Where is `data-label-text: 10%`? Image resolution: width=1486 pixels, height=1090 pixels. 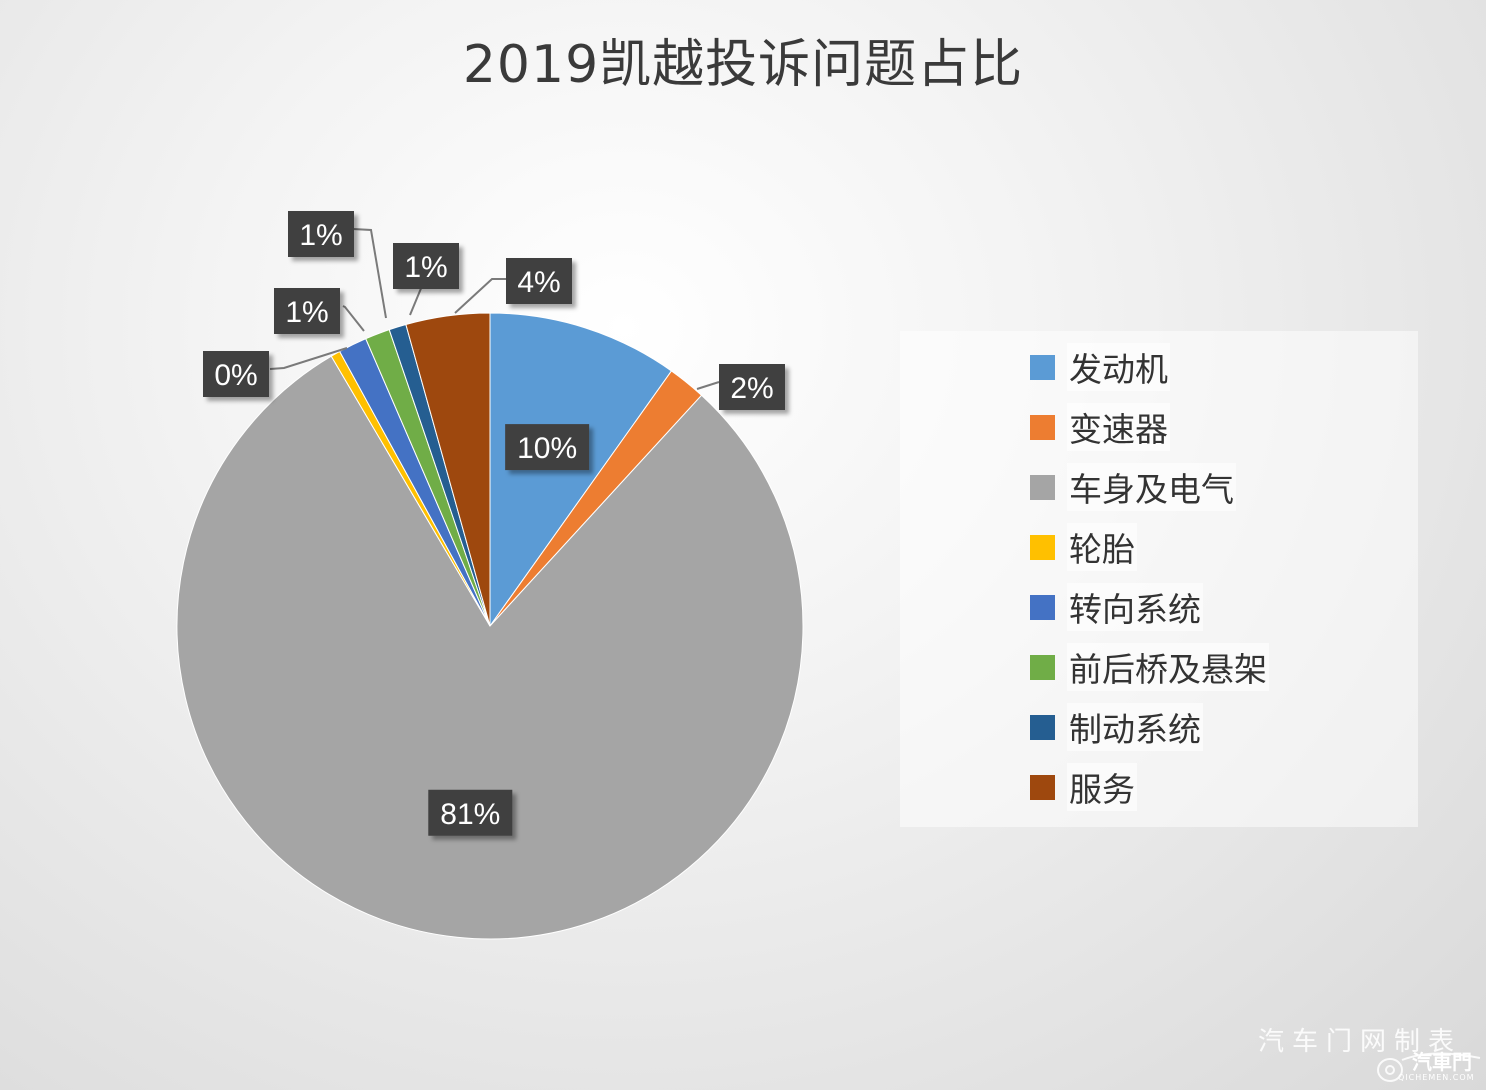 data-label-text: 10% is located at coordinates (547, 448).